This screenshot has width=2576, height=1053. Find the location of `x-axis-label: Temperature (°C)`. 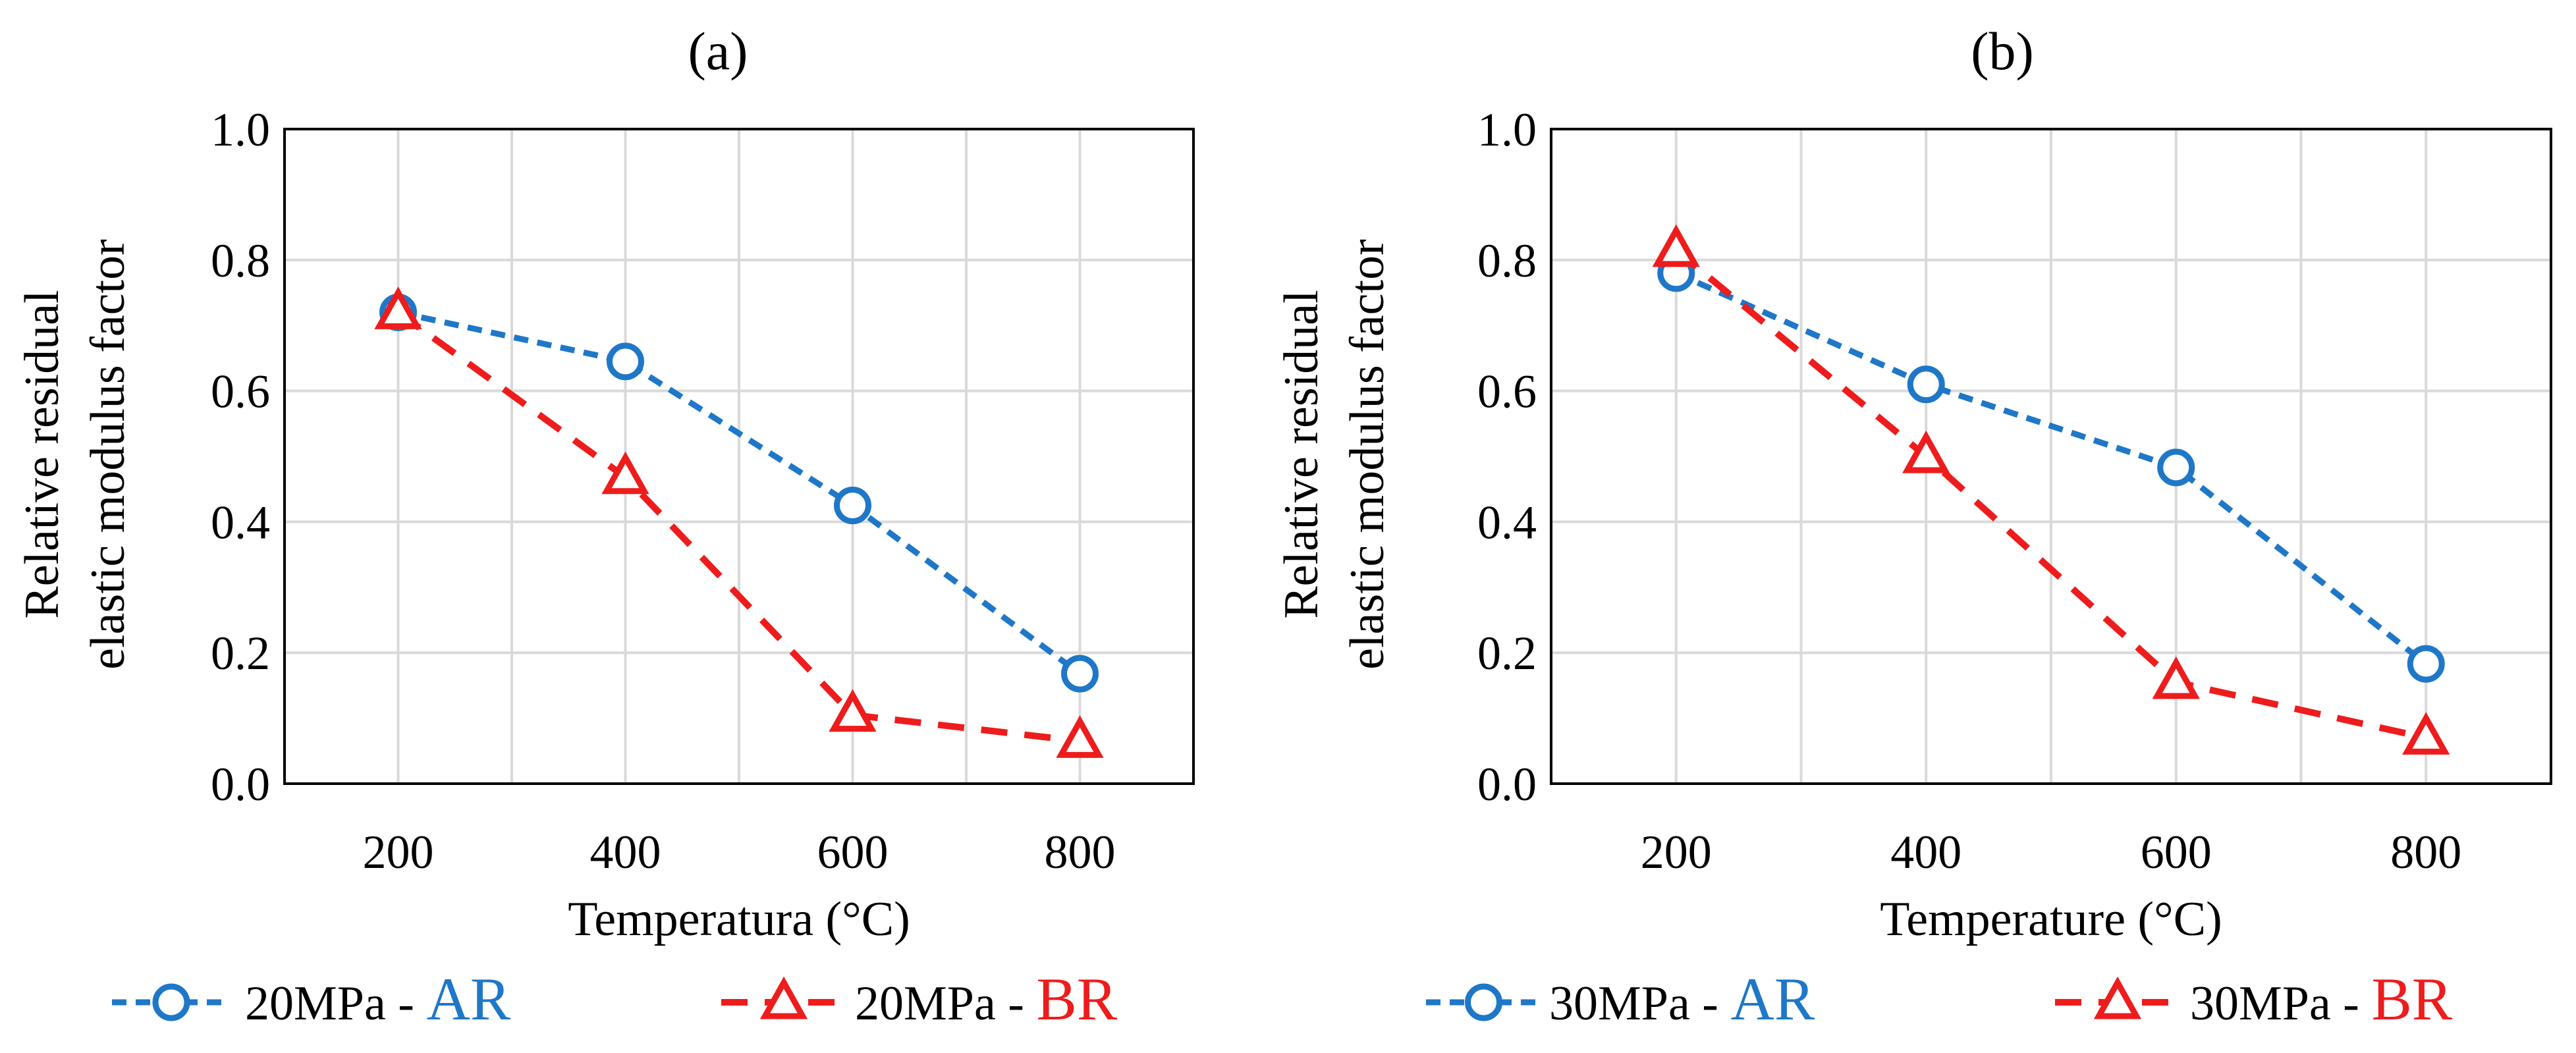

x-axis-label: Temperature (°C) is located at coordinates (2051, 919).